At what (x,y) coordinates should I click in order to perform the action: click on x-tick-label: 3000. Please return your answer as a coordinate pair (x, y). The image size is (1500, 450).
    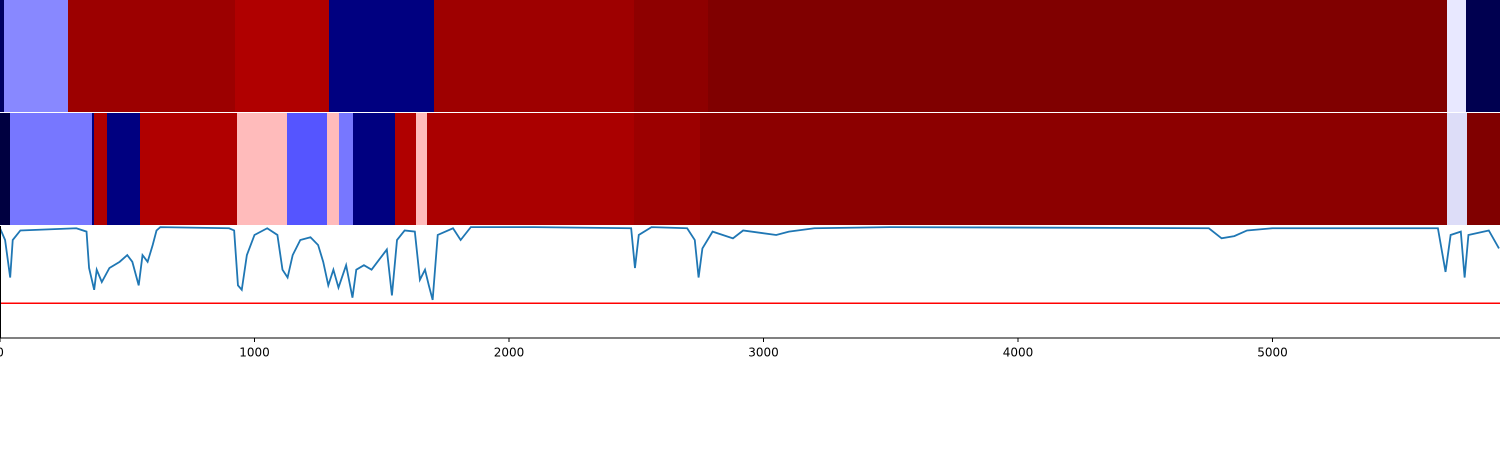
    Looking at the image, I should click on (763, 353).